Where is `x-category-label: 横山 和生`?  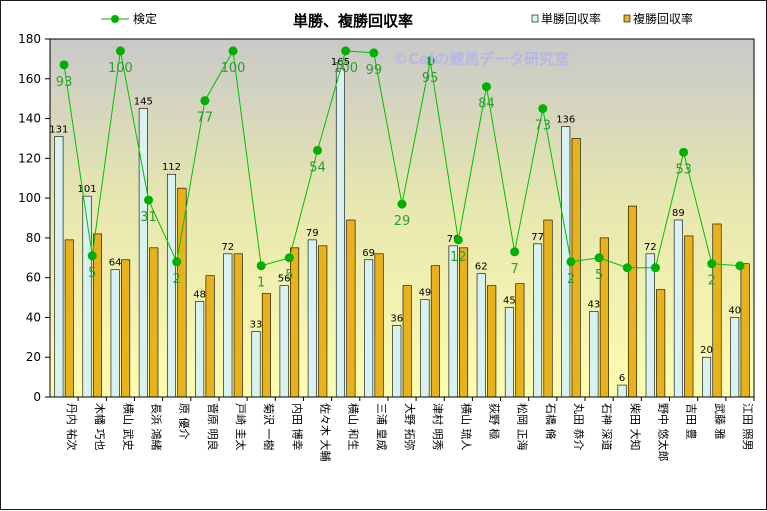 x-category-label: 横山 和生 is located at coordinates (354, 427).